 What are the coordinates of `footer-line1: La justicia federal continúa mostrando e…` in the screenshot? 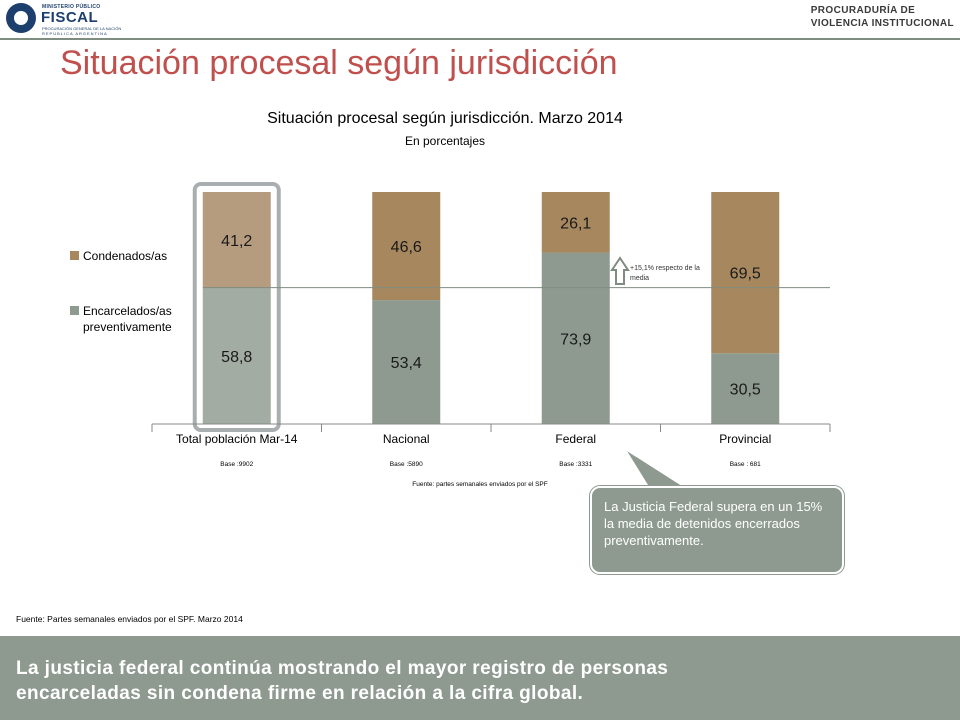 It's located at (342, 668).